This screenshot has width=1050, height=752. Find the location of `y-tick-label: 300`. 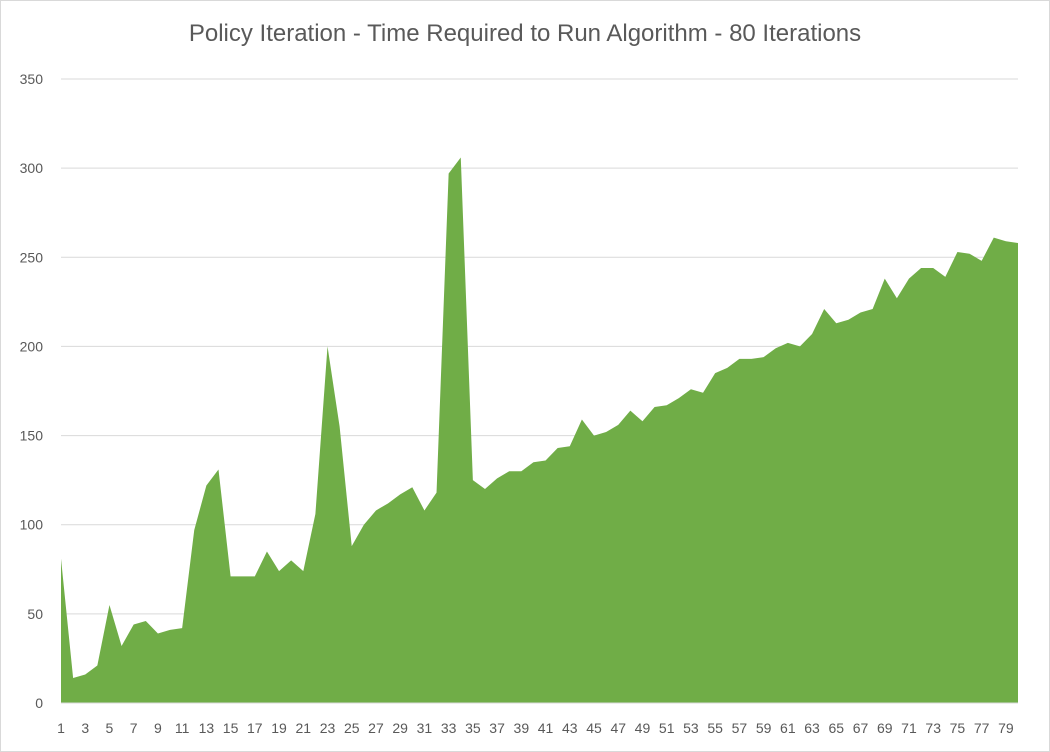

y-tick-label: 300 is located at coordinates (32, 168).